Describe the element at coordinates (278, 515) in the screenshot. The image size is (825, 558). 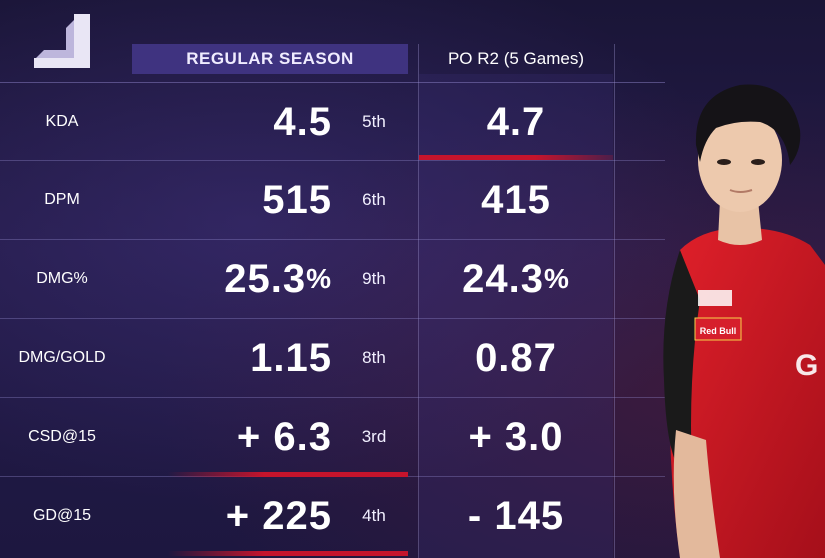
I see `regular-season-value: + 225` at that location.